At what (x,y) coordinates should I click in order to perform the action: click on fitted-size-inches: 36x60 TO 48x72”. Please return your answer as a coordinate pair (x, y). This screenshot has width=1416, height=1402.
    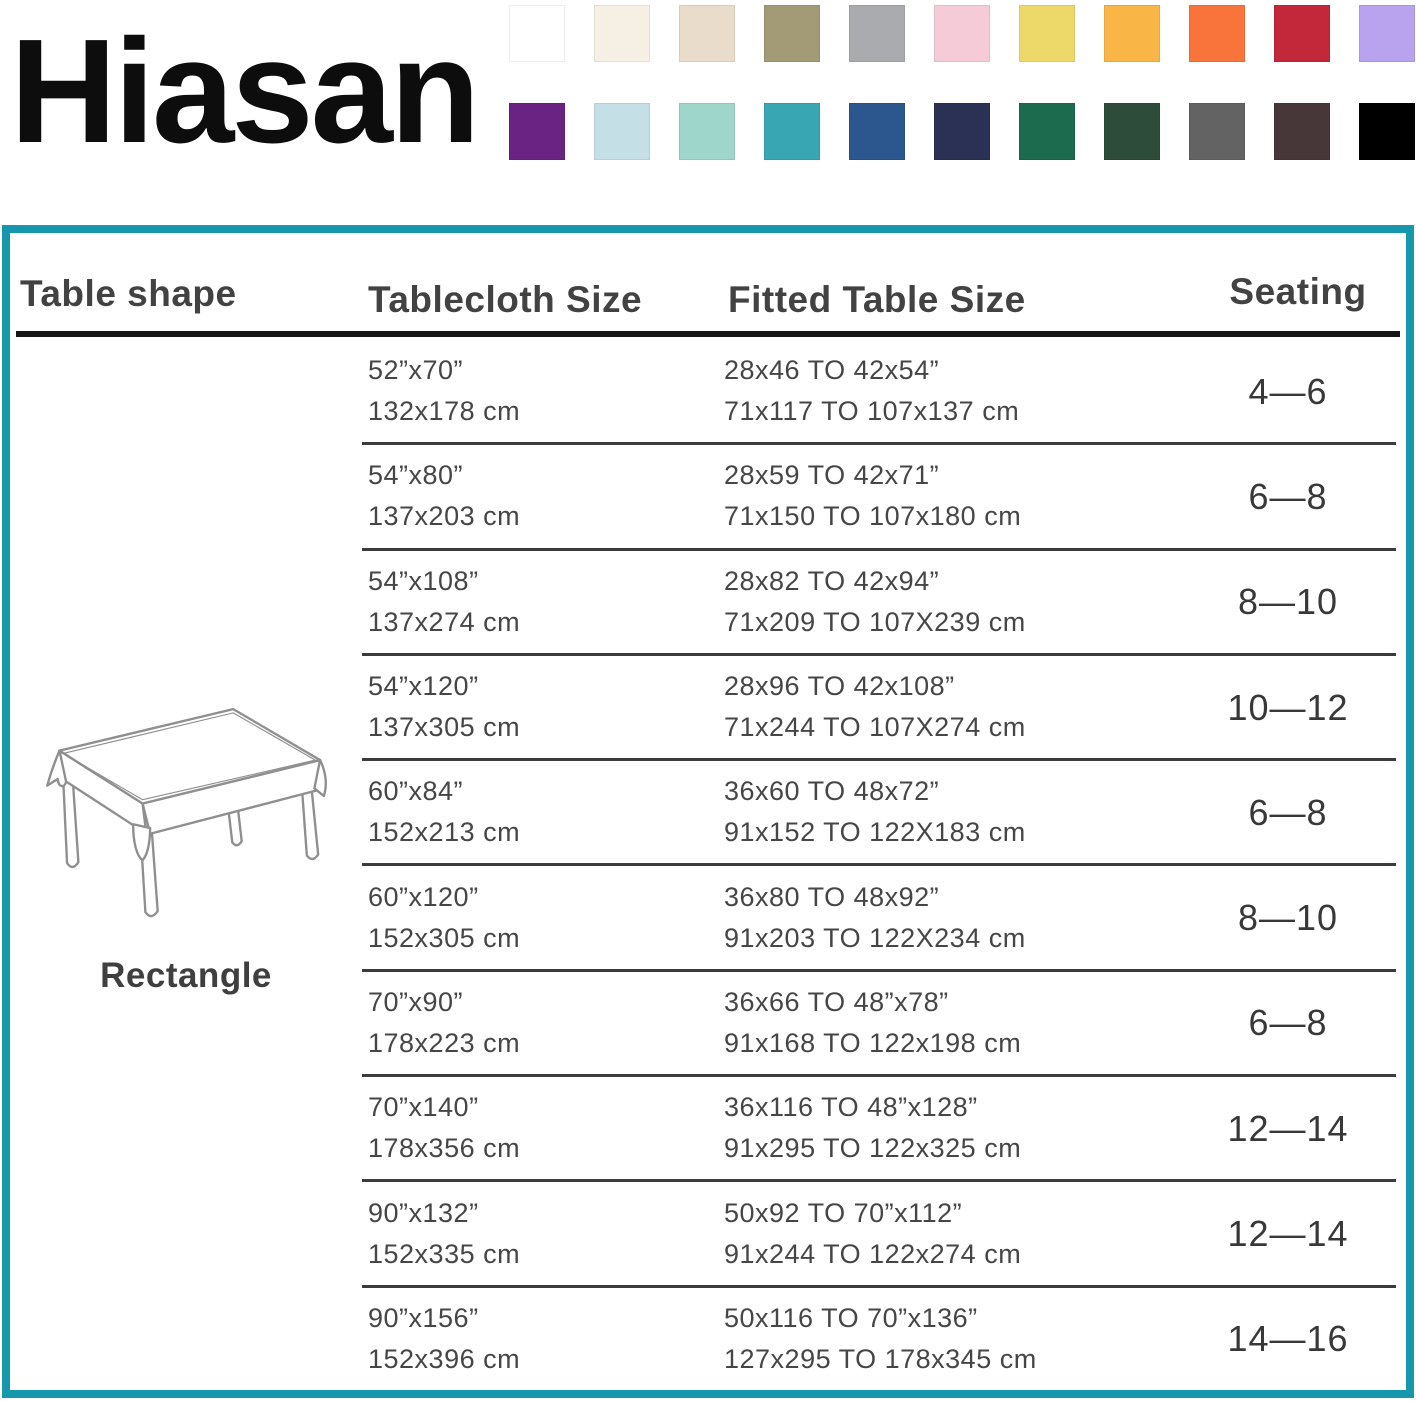
    Looking at the image, I should click on (832, 791).